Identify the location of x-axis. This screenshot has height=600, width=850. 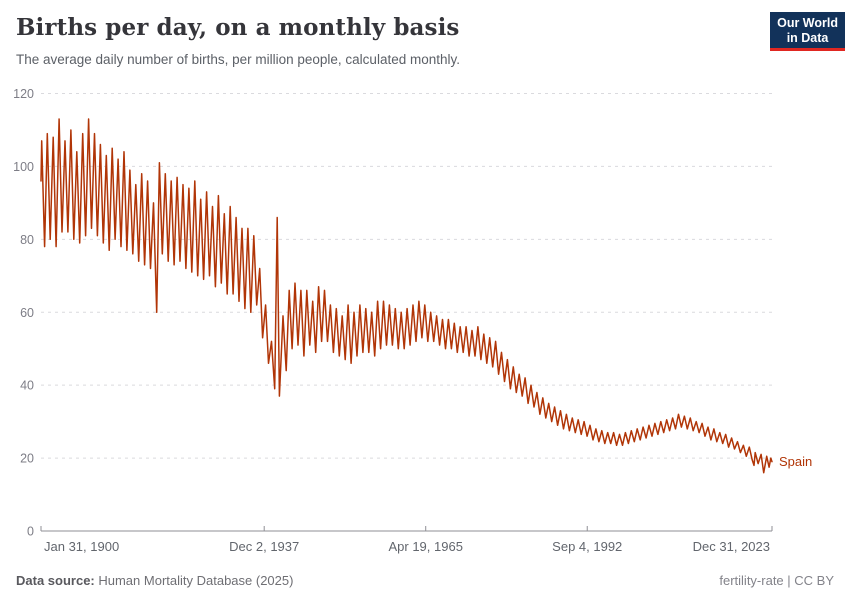
(406, 529).